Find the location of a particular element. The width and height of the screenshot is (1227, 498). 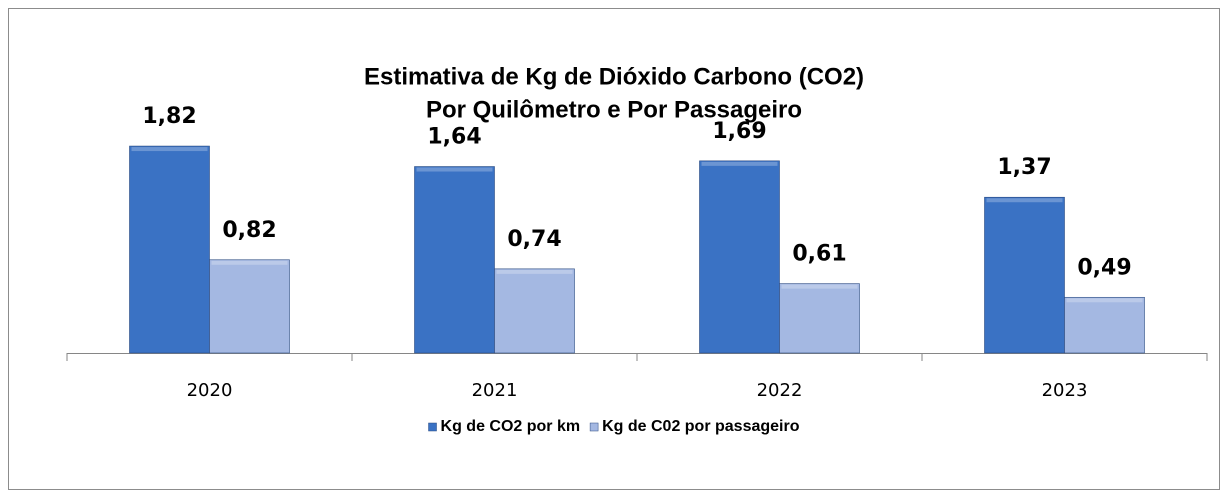

value-label: 1,37 is located at coordinates (1024, 167).